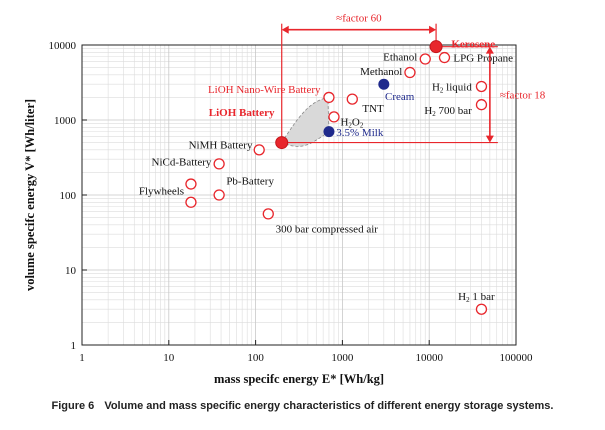  What do you see at coordinates (285, 29) in the screenshot?
I see `factor60-arrowhead-left` at bounding box center [285, 29].